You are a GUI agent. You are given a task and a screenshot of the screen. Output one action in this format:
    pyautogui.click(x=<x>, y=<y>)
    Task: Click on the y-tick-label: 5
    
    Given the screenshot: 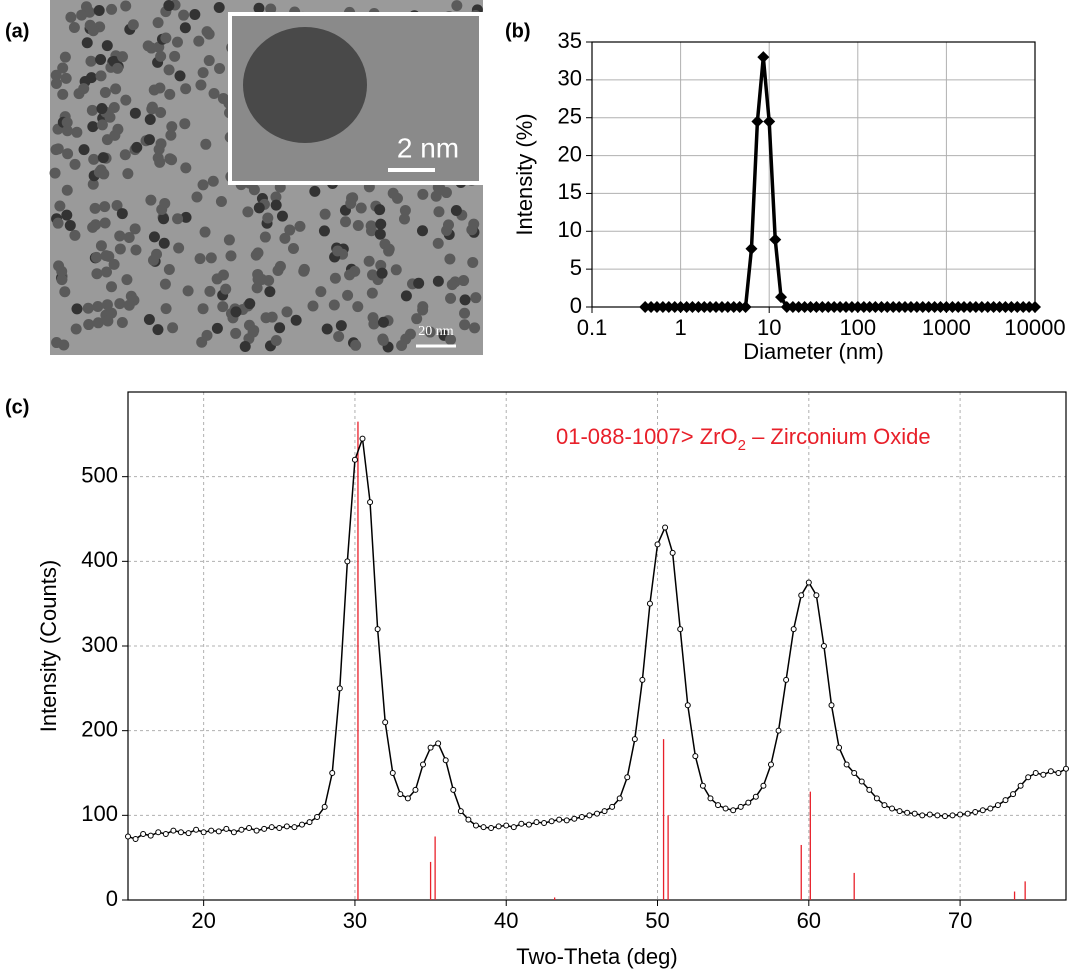 What is the action you would take?
    pyautogui.click(x=576, y=267)
    